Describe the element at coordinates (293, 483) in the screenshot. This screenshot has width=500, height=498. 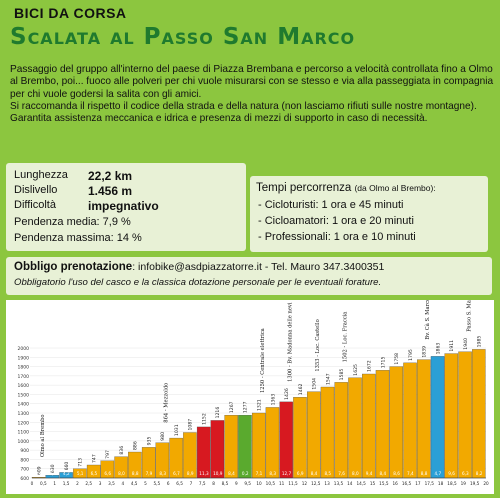
I see `x-tick-label: 11,5` at that location.